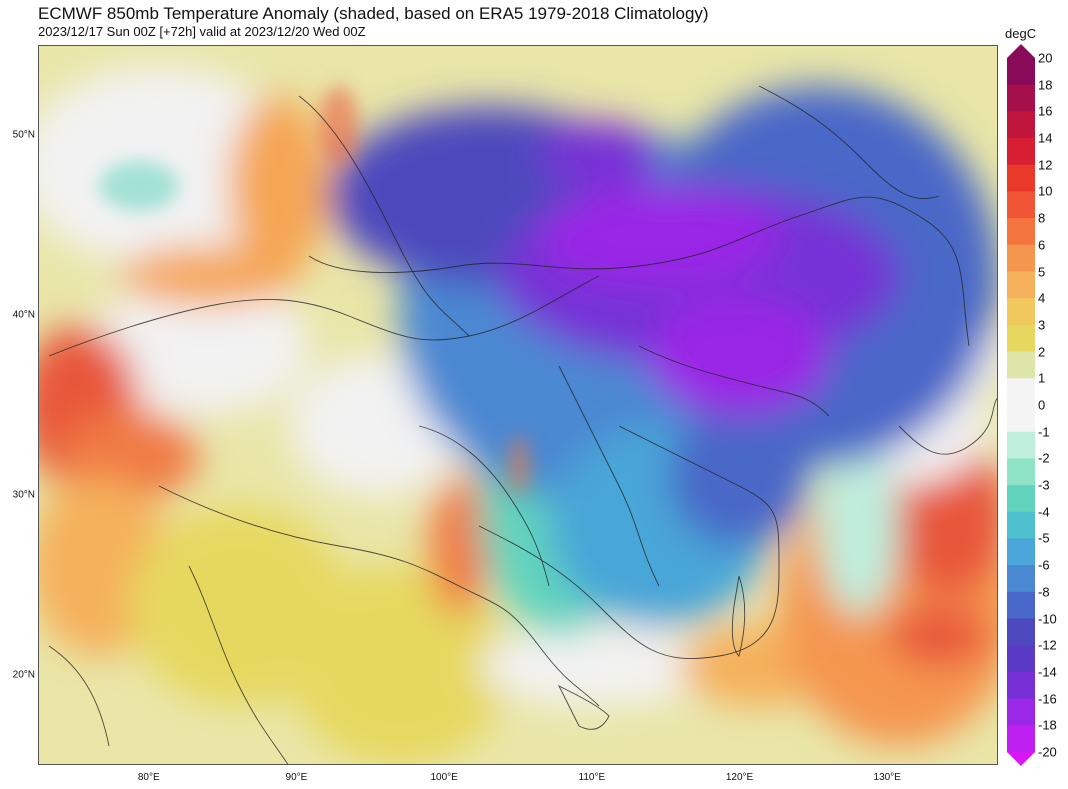  Describe the element at coordinates (1044, 565) in the screenshot. I see `colorbar-tick-label: -6` at that location.